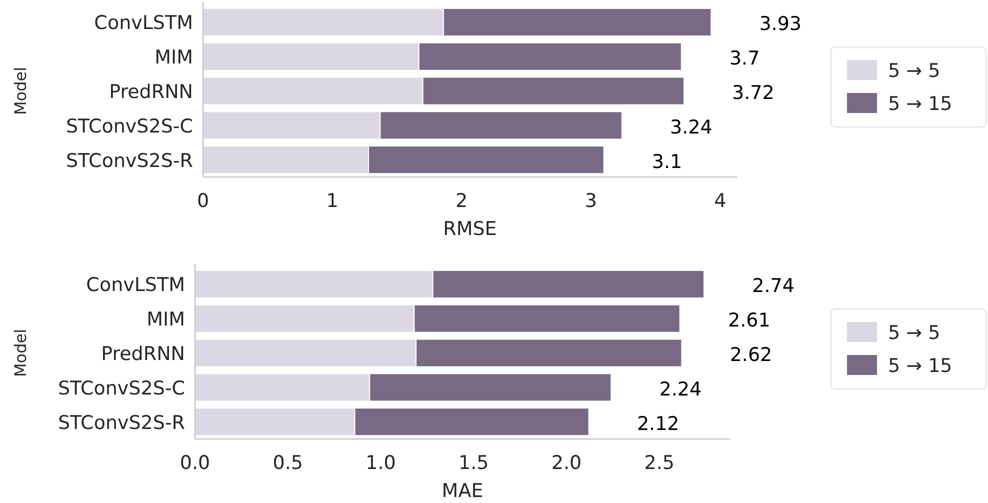  I want to click on x-tick-label: 1.0, so click(381, 463).